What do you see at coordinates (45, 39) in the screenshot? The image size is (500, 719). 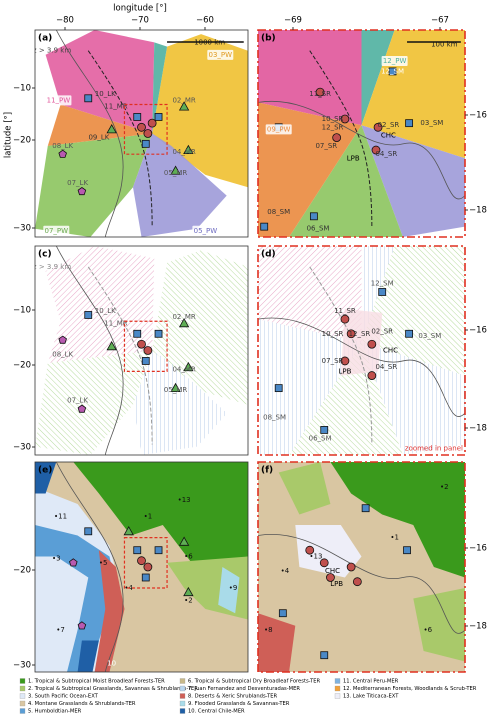 I see `panel-label: (a)` at bounding box center [45, 39].